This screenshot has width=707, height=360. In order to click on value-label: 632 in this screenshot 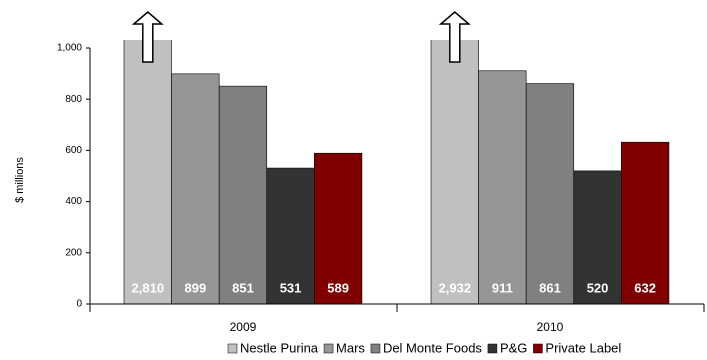, I will do `click(645, 287)`.